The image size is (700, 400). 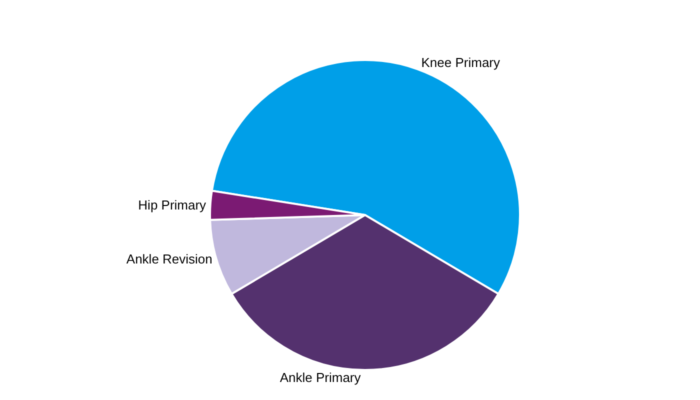 I want to click on slice-label: Hip Primary, so click(x=172, y=205).